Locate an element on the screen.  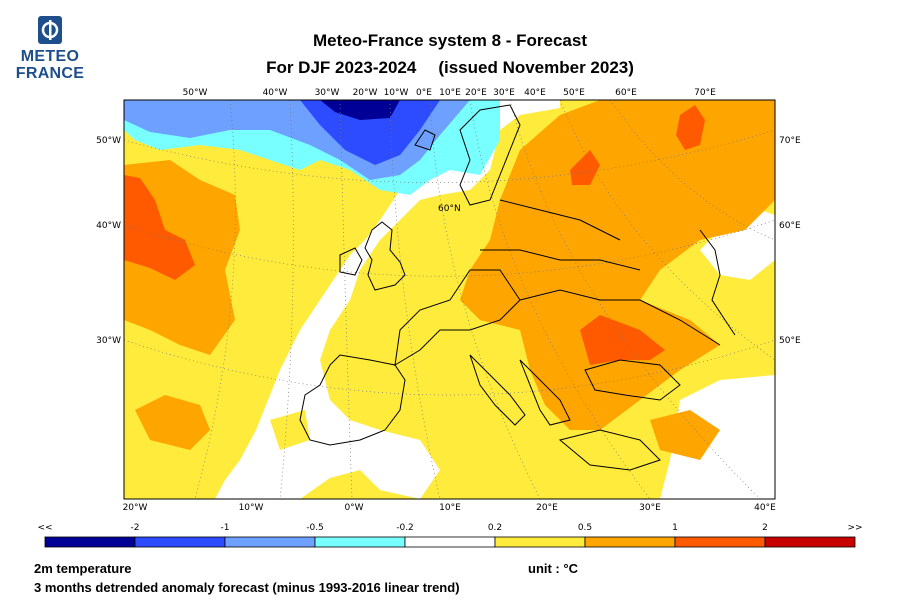
legend-tick-label: -2 is located at coordinates (135, 528).